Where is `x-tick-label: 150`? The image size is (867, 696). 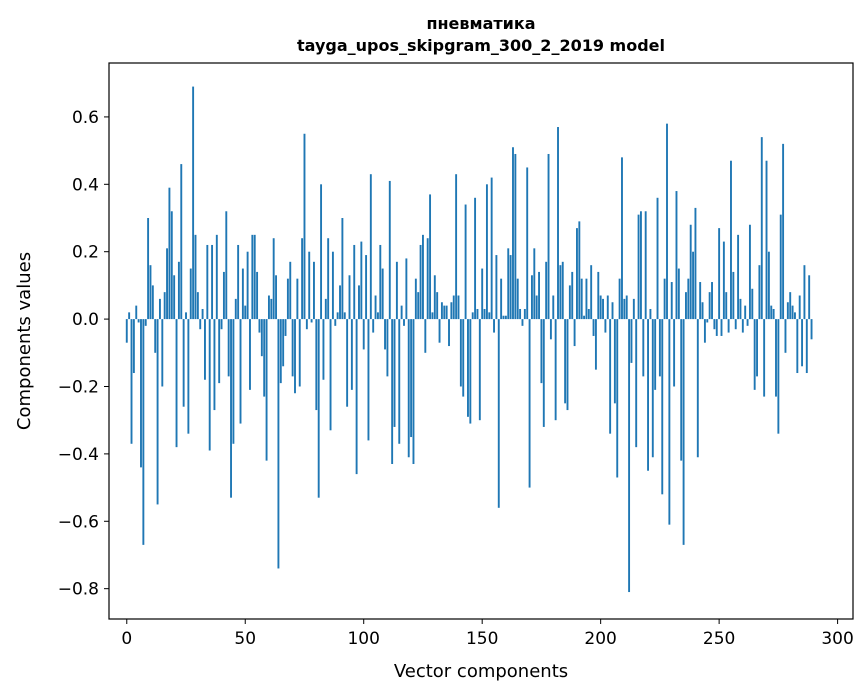
x-tick-label: 150 is located at coordinates (482, 639).